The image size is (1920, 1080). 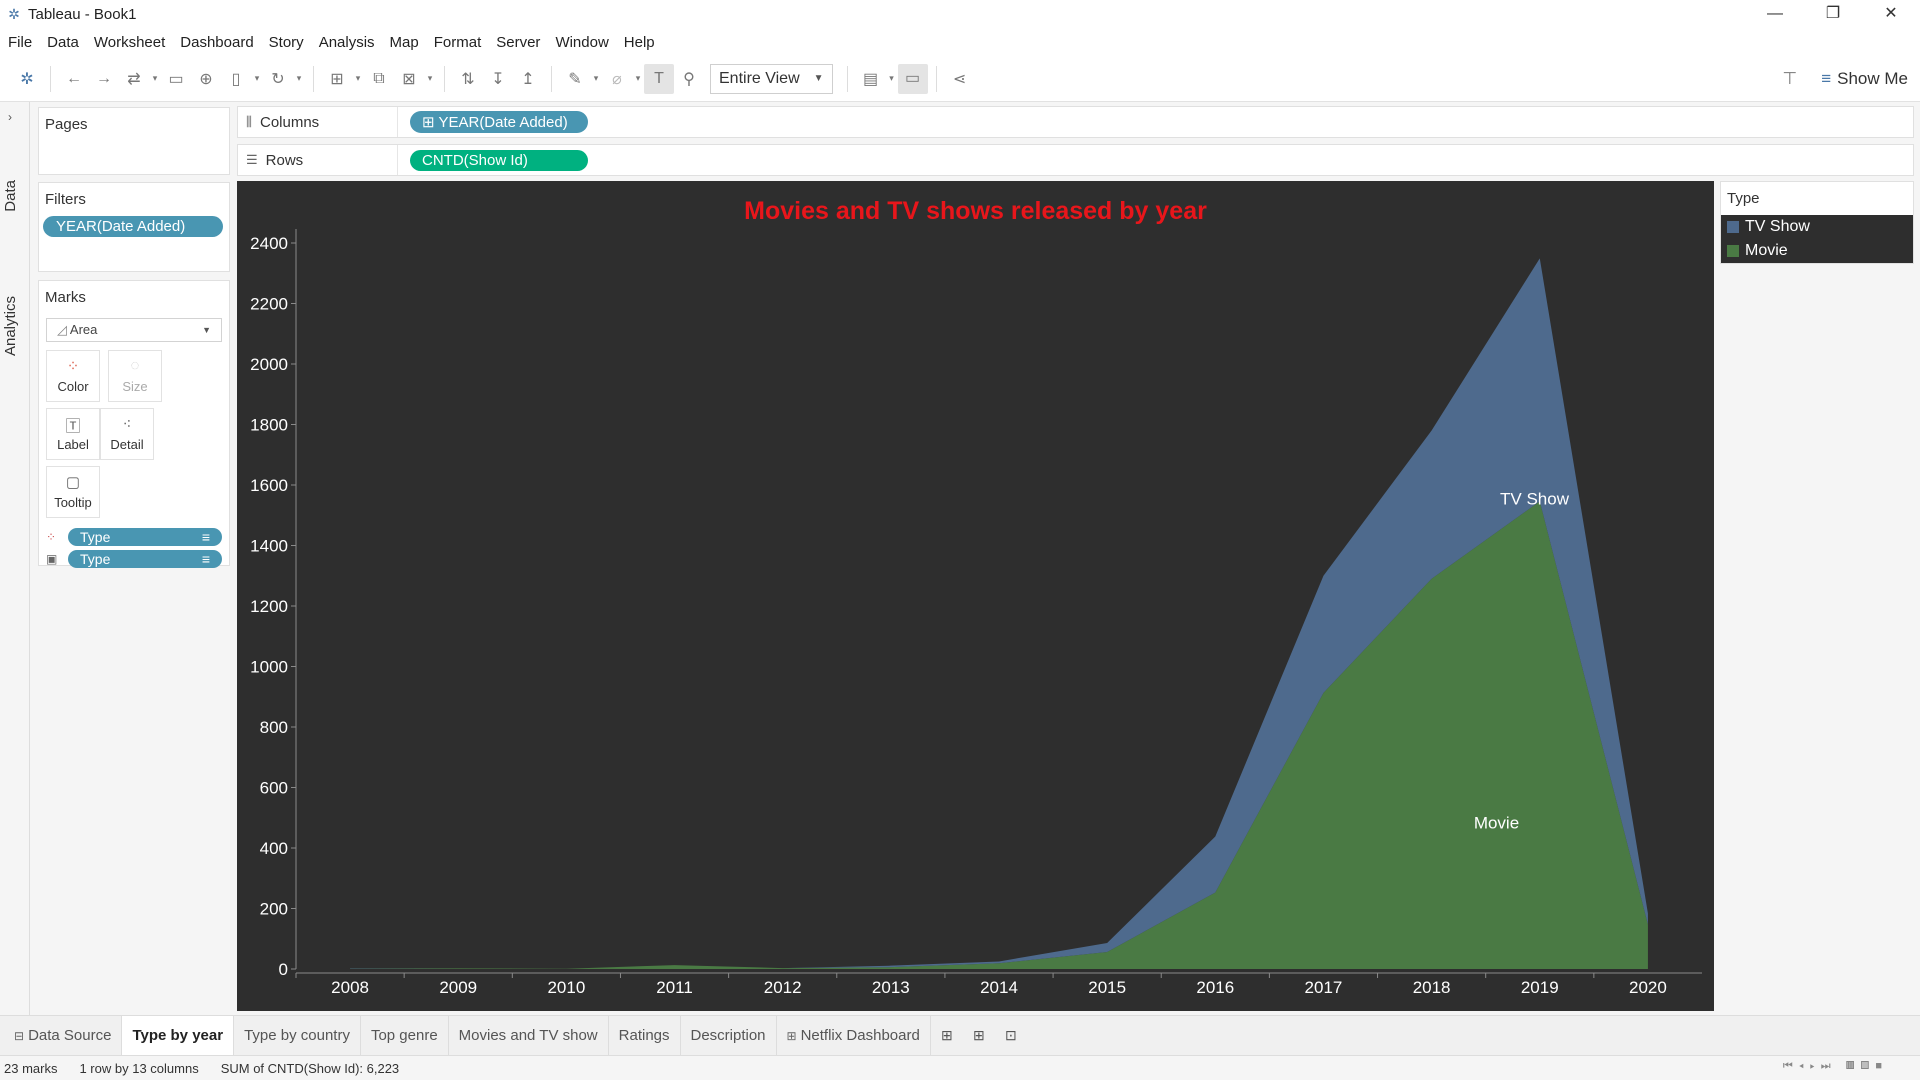 I want to click on new-worksheet-tab-icon: ⊞, so click(x=946, y=1035).